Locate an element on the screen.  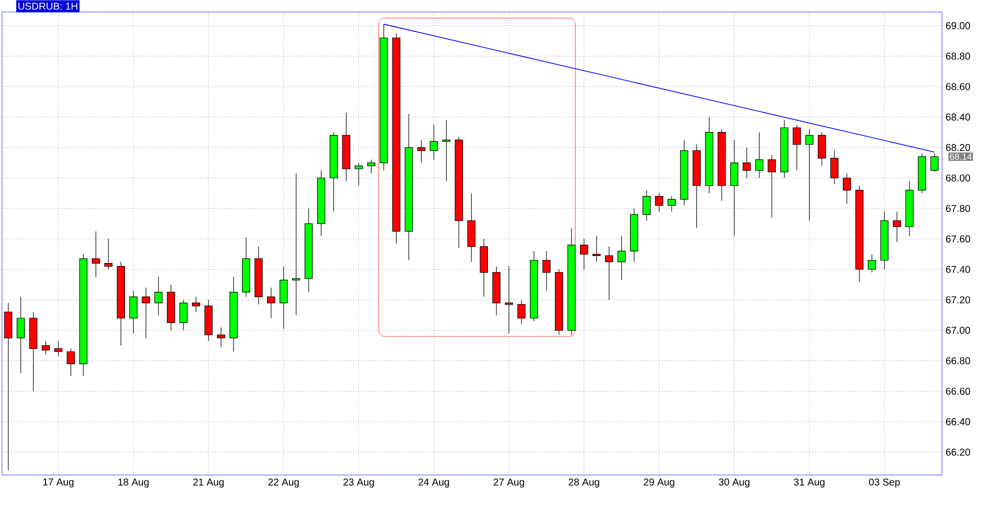
y-tick-label: 66.80 is located at coordinates (958, 360).